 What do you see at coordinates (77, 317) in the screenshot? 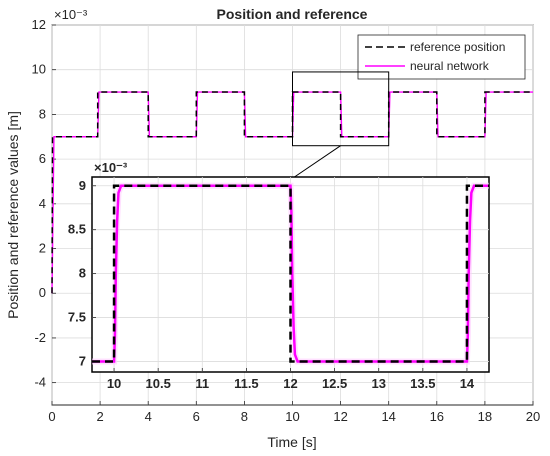
I see `y-tick-label: 7.5` at bounding box center [77, 317].